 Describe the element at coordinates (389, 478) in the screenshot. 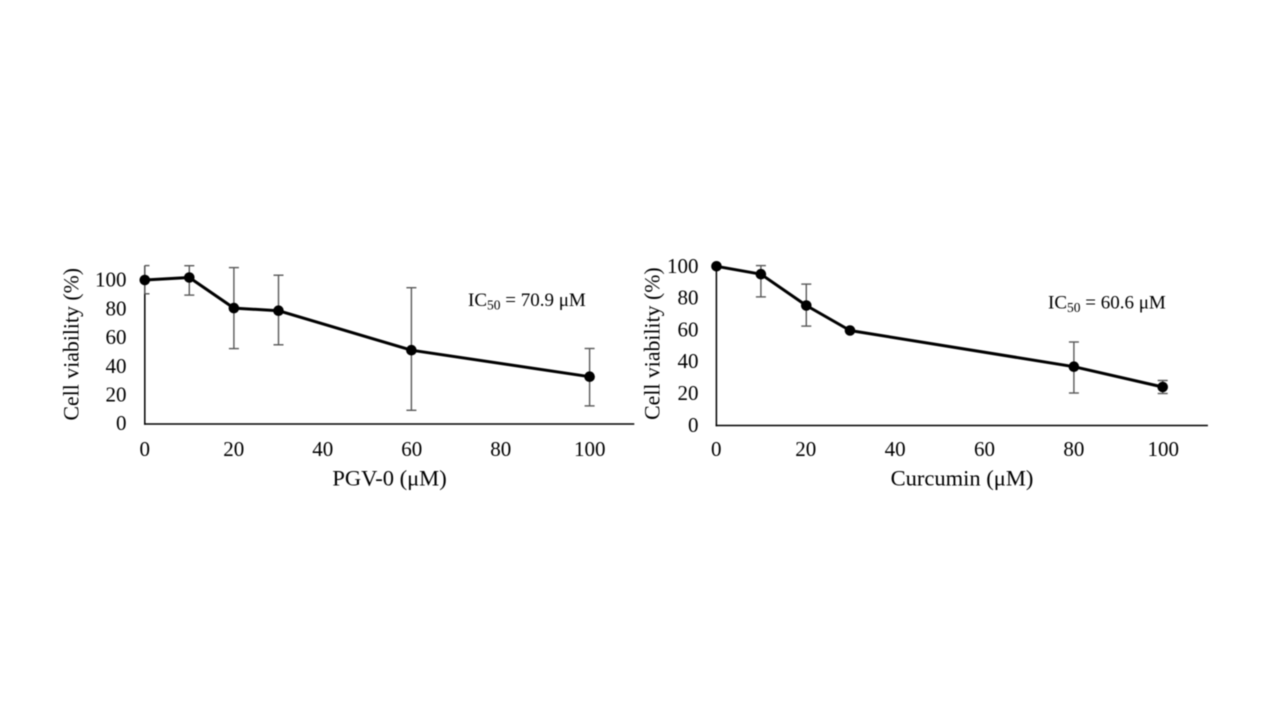

I see `svg-text: PGV-0 (μM)` at that location.